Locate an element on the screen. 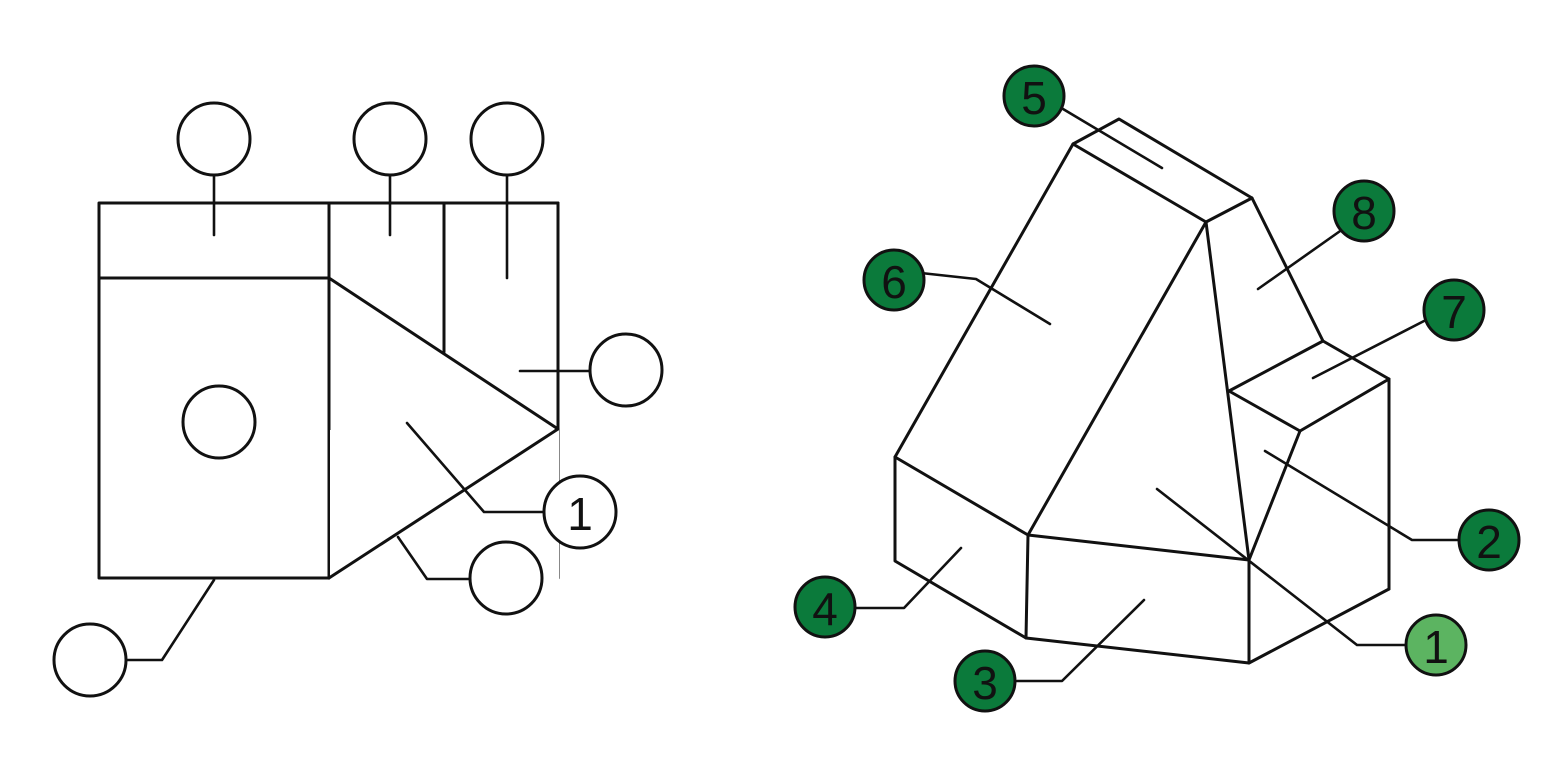 Image resolution: width=1556 pixels, height=759 pixels. callout-2: 2 is located at coordinates (1489, 540).